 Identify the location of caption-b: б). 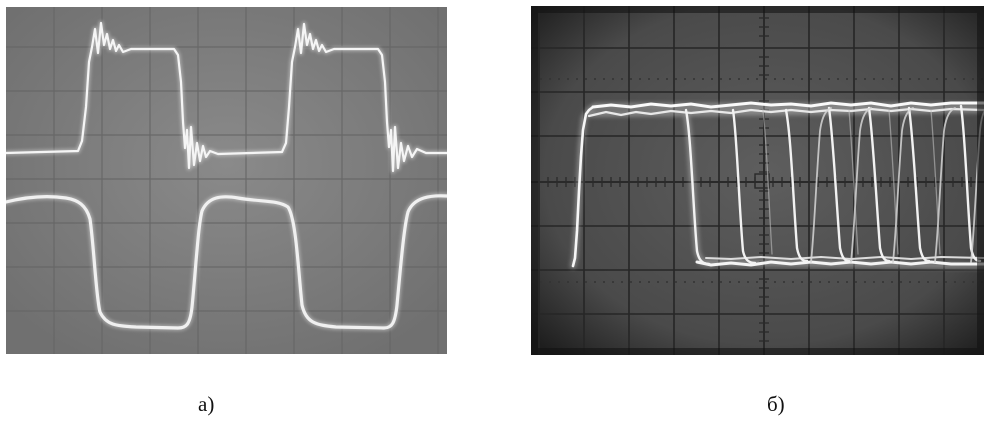
(776, 404).